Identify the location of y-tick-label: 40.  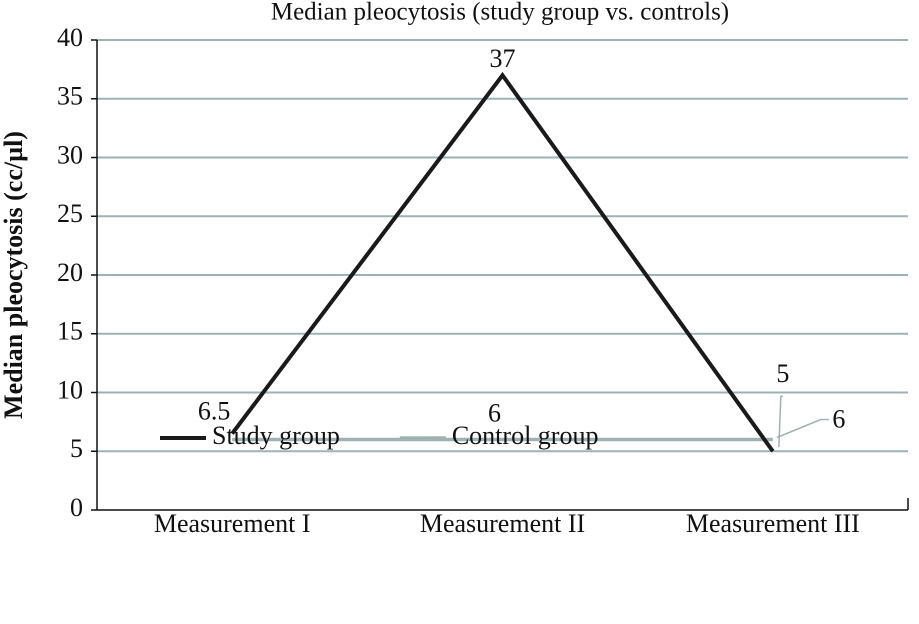
(70, 37).